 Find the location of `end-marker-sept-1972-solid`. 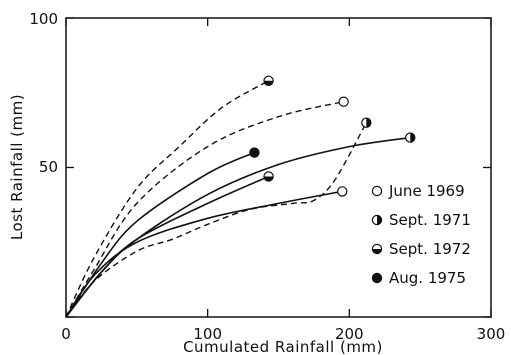

end-marker-sept-1972-solid is located at coordinates (268, 176).